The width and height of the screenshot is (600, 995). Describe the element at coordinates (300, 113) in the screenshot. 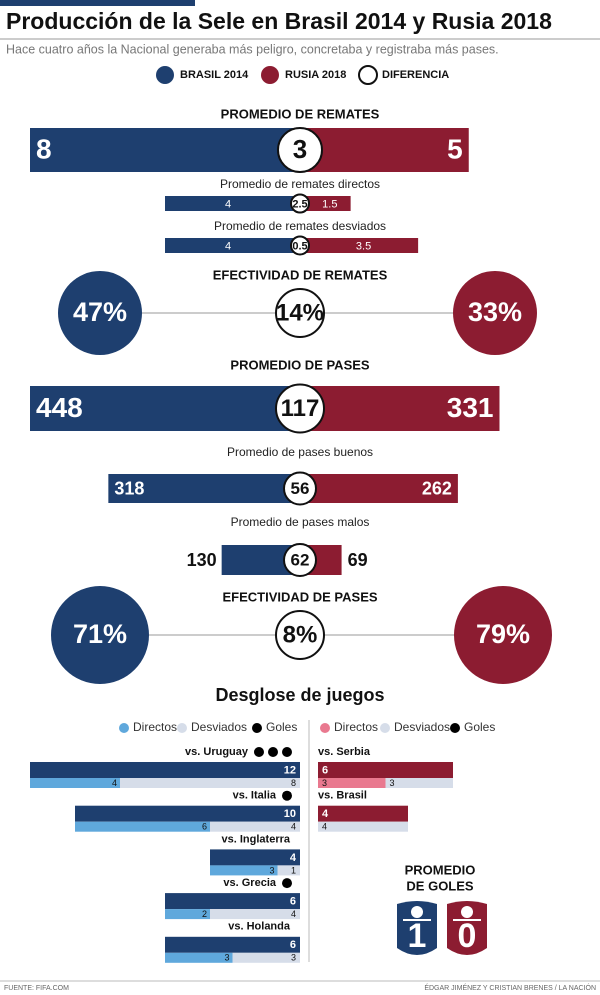

I see `section-heading: PROMEDIO DE REMATES` at that location.